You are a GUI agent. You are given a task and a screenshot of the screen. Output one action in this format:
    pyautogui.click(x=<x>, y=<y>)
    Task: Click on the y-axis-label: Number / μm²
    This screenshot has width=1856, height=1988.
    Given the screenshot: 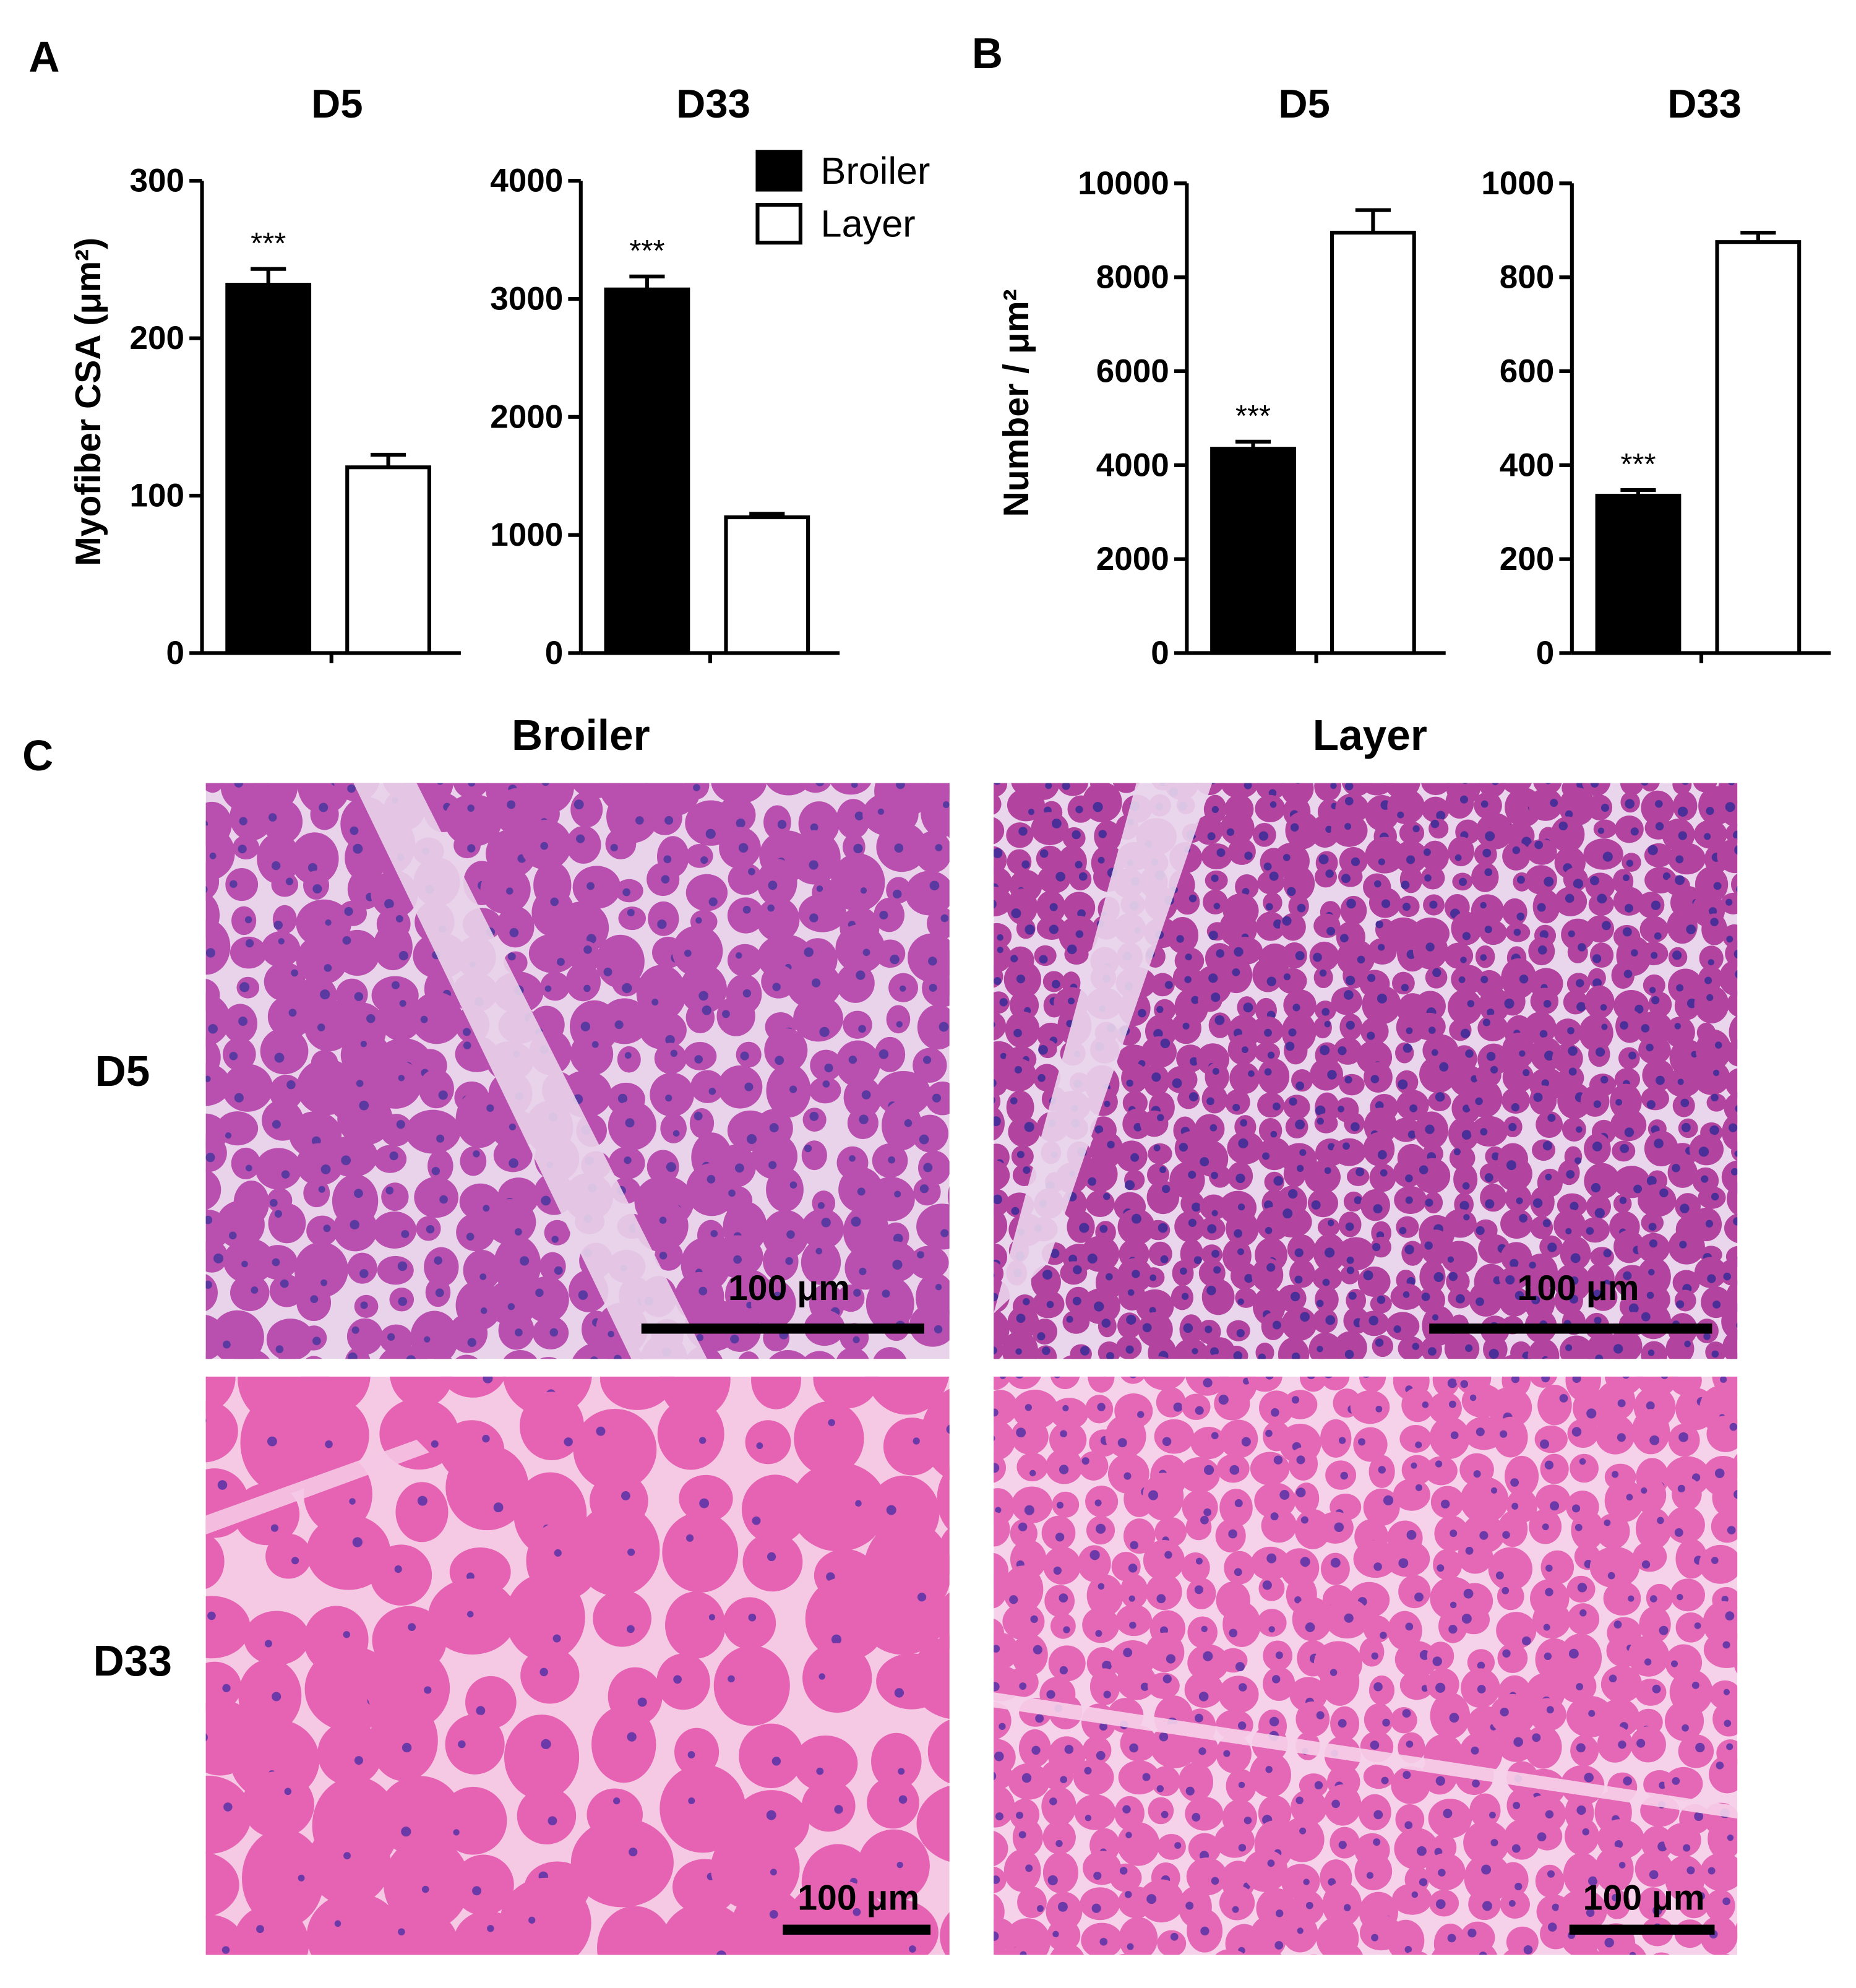 What is the action you would take?
    pyautogui.click(x=1016, y=403)
    